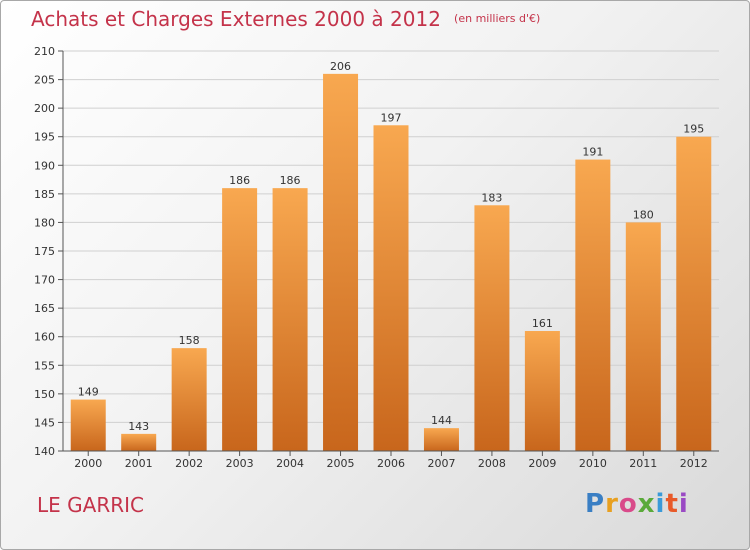  Describe the element at coordinates (44, 280) in the screenshot. I see `y-tick-label: 170` at that location.